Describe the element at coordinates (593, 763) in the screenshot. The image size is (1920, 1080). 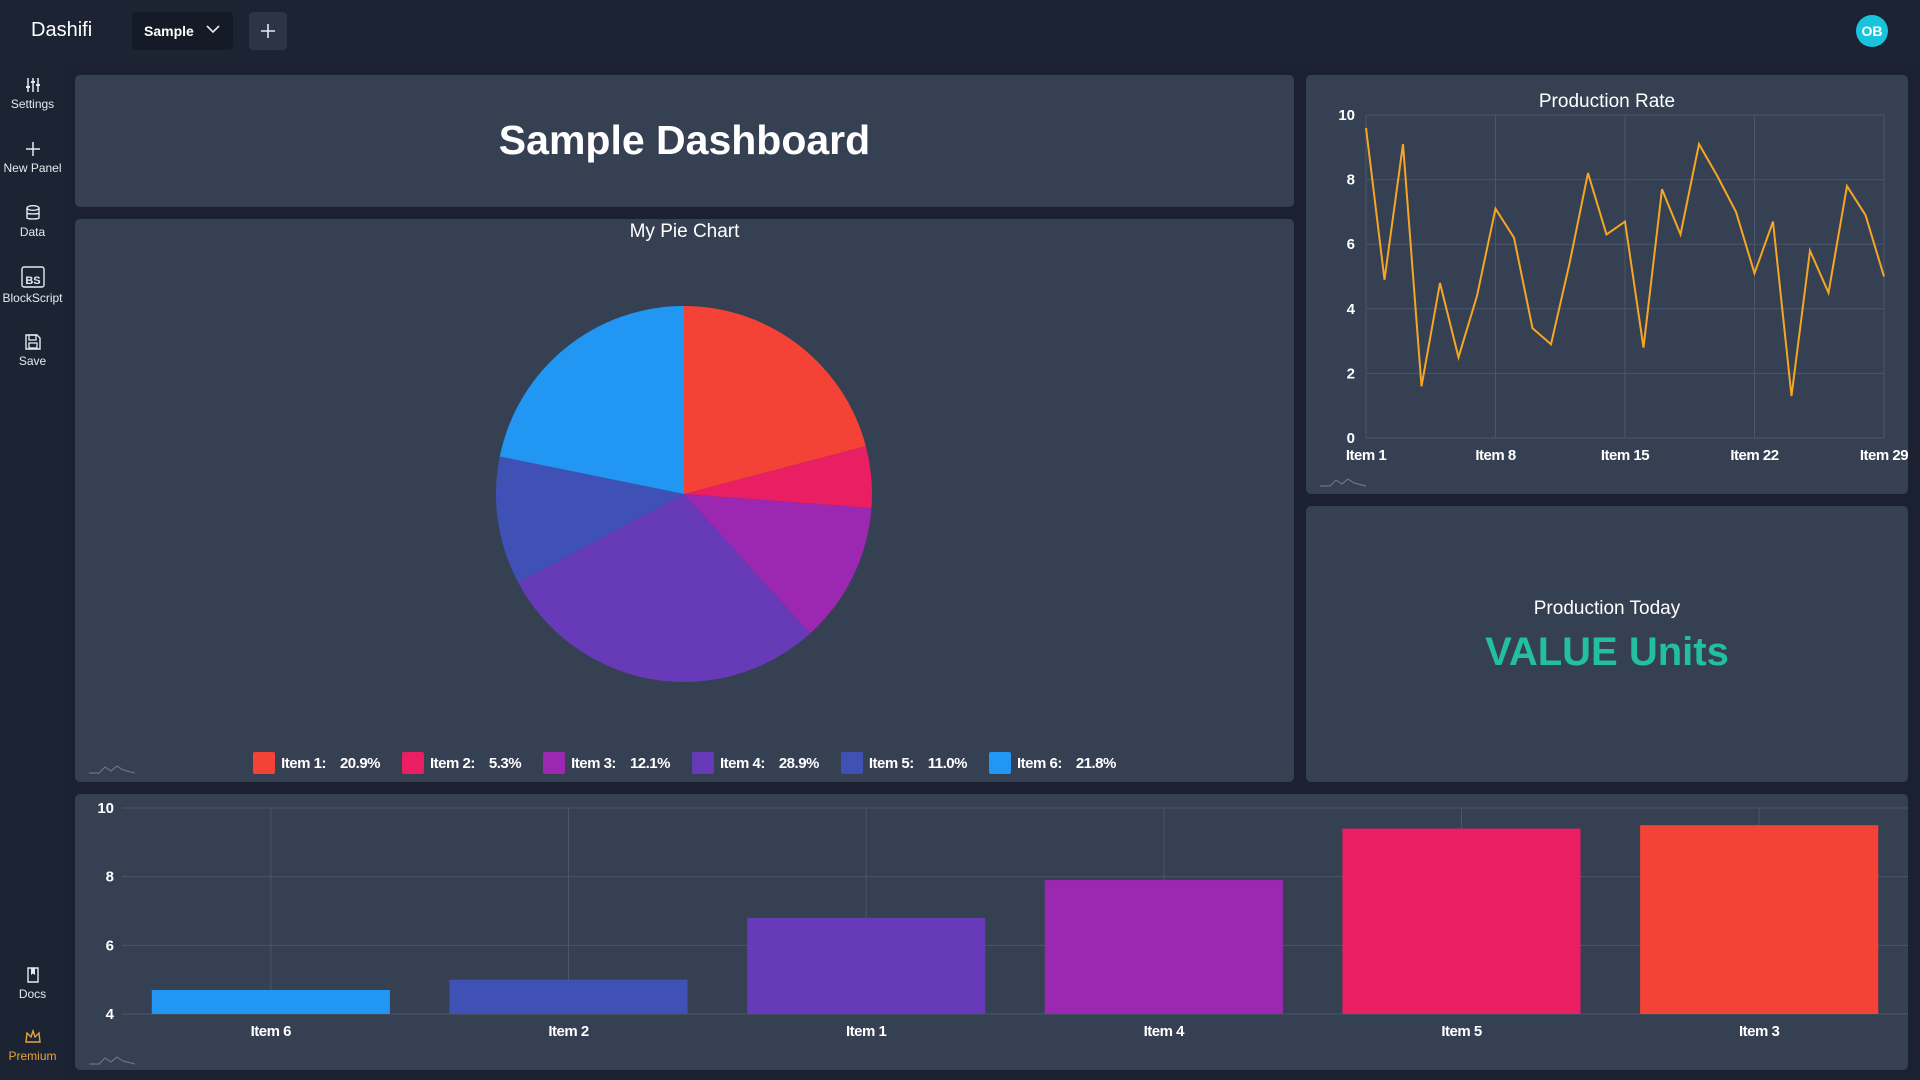
I see `legend-label: Item 3:` at that location.